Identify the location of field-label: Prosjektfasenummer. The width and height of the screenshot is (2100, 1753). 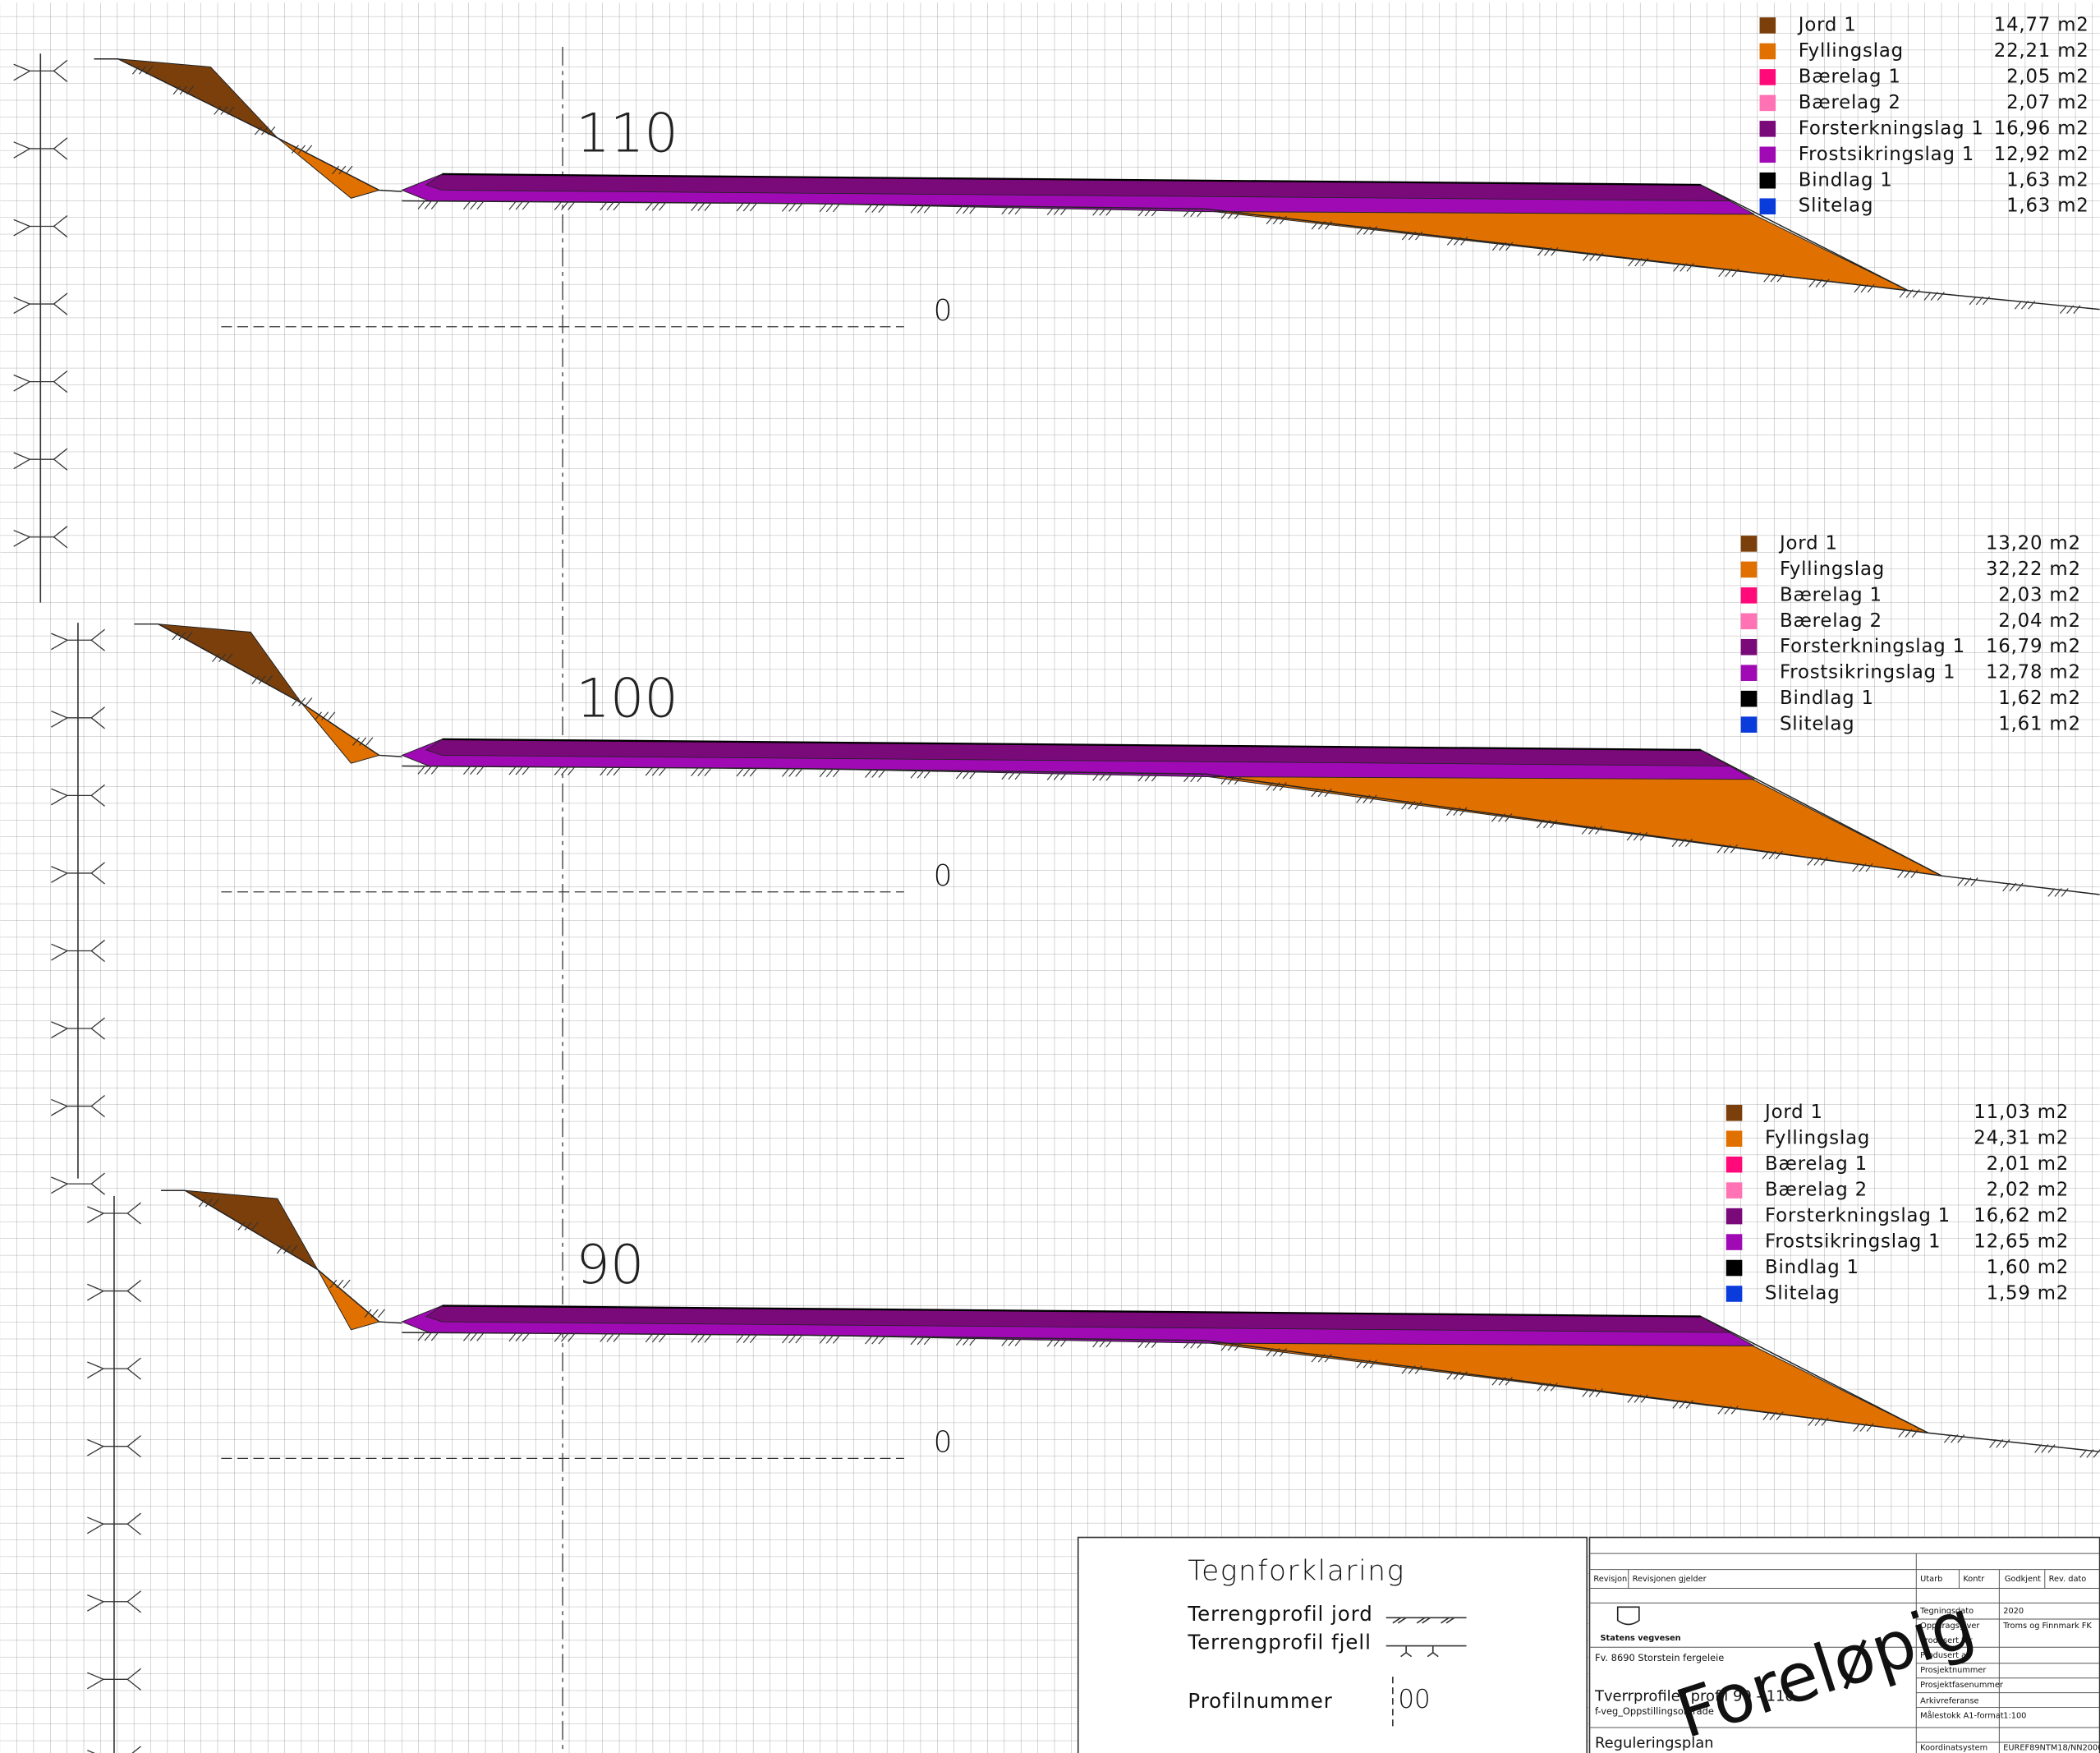
(1962, 1685).